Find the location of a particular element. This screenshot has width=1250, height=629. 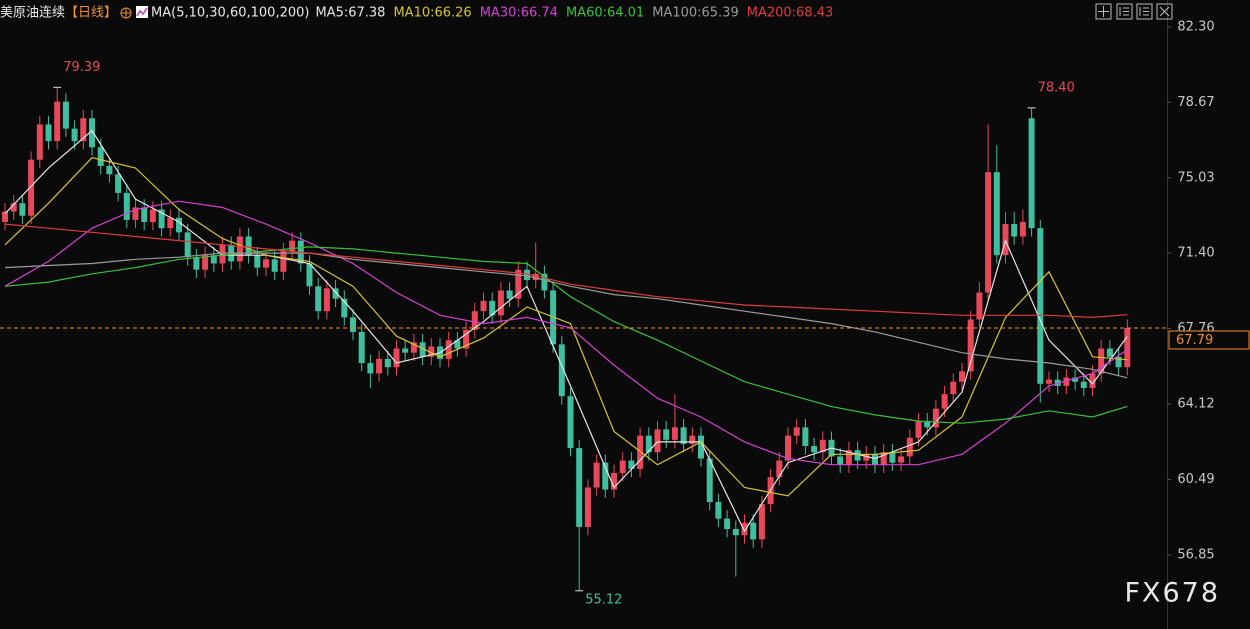

last-price-box is located at coordinates (1209, 340).